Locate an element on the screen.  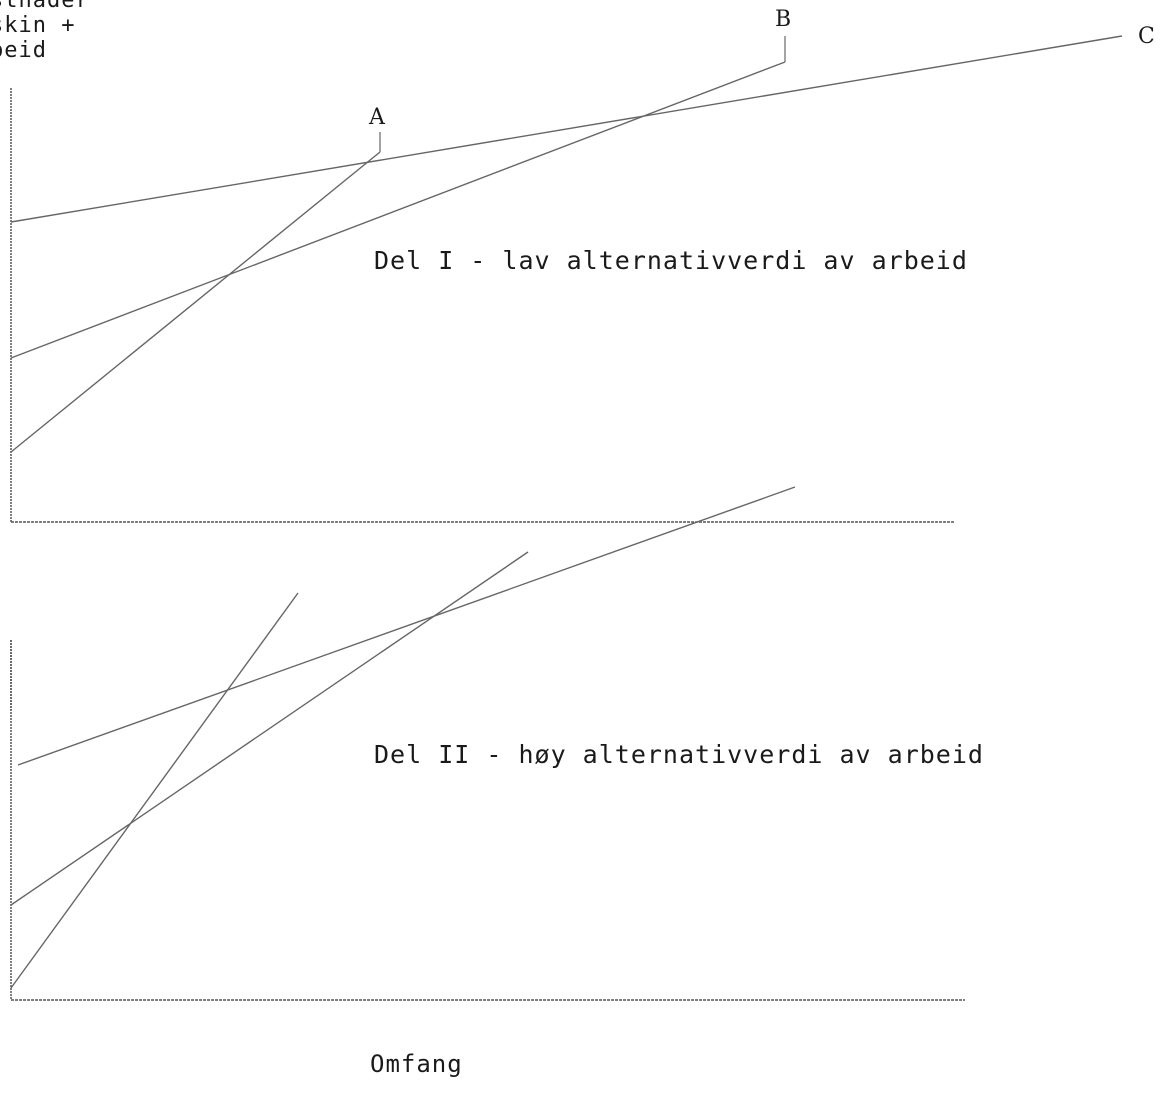
panel-title-del-2: Del II - høy alternativverdi av arbeid is located at coordinates (679, 754).